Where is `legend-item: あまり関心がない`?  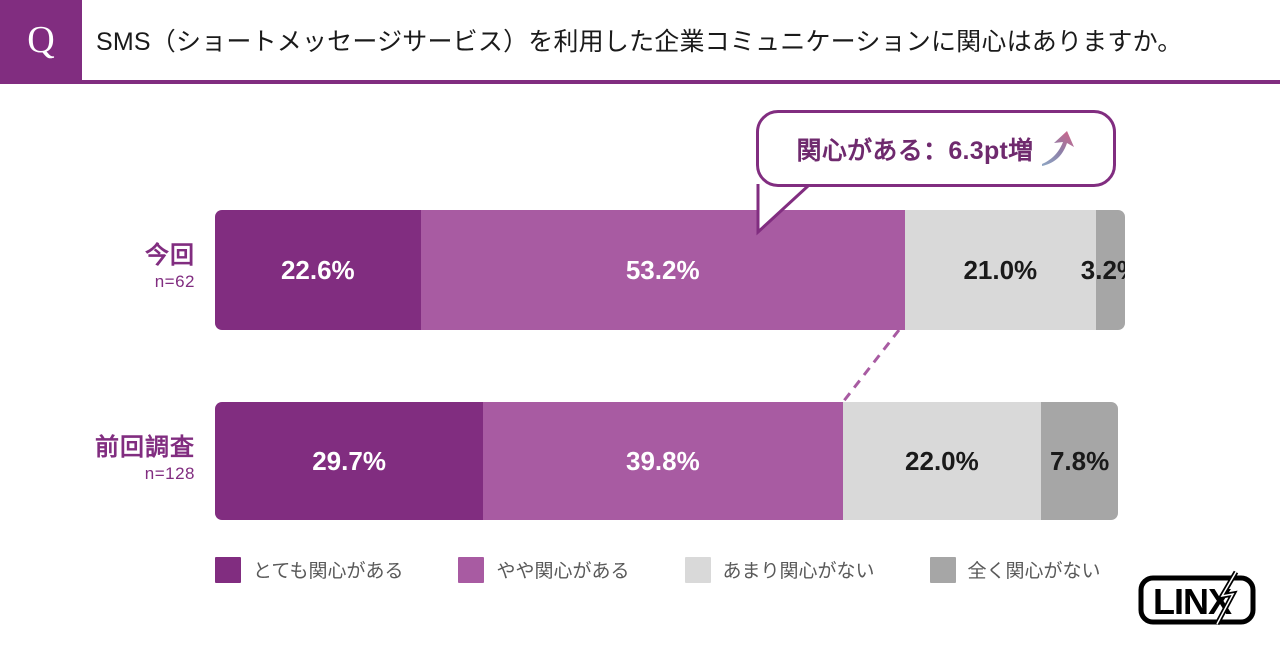
legend-item: あまり関心がない is located at coordinates (779, 569).